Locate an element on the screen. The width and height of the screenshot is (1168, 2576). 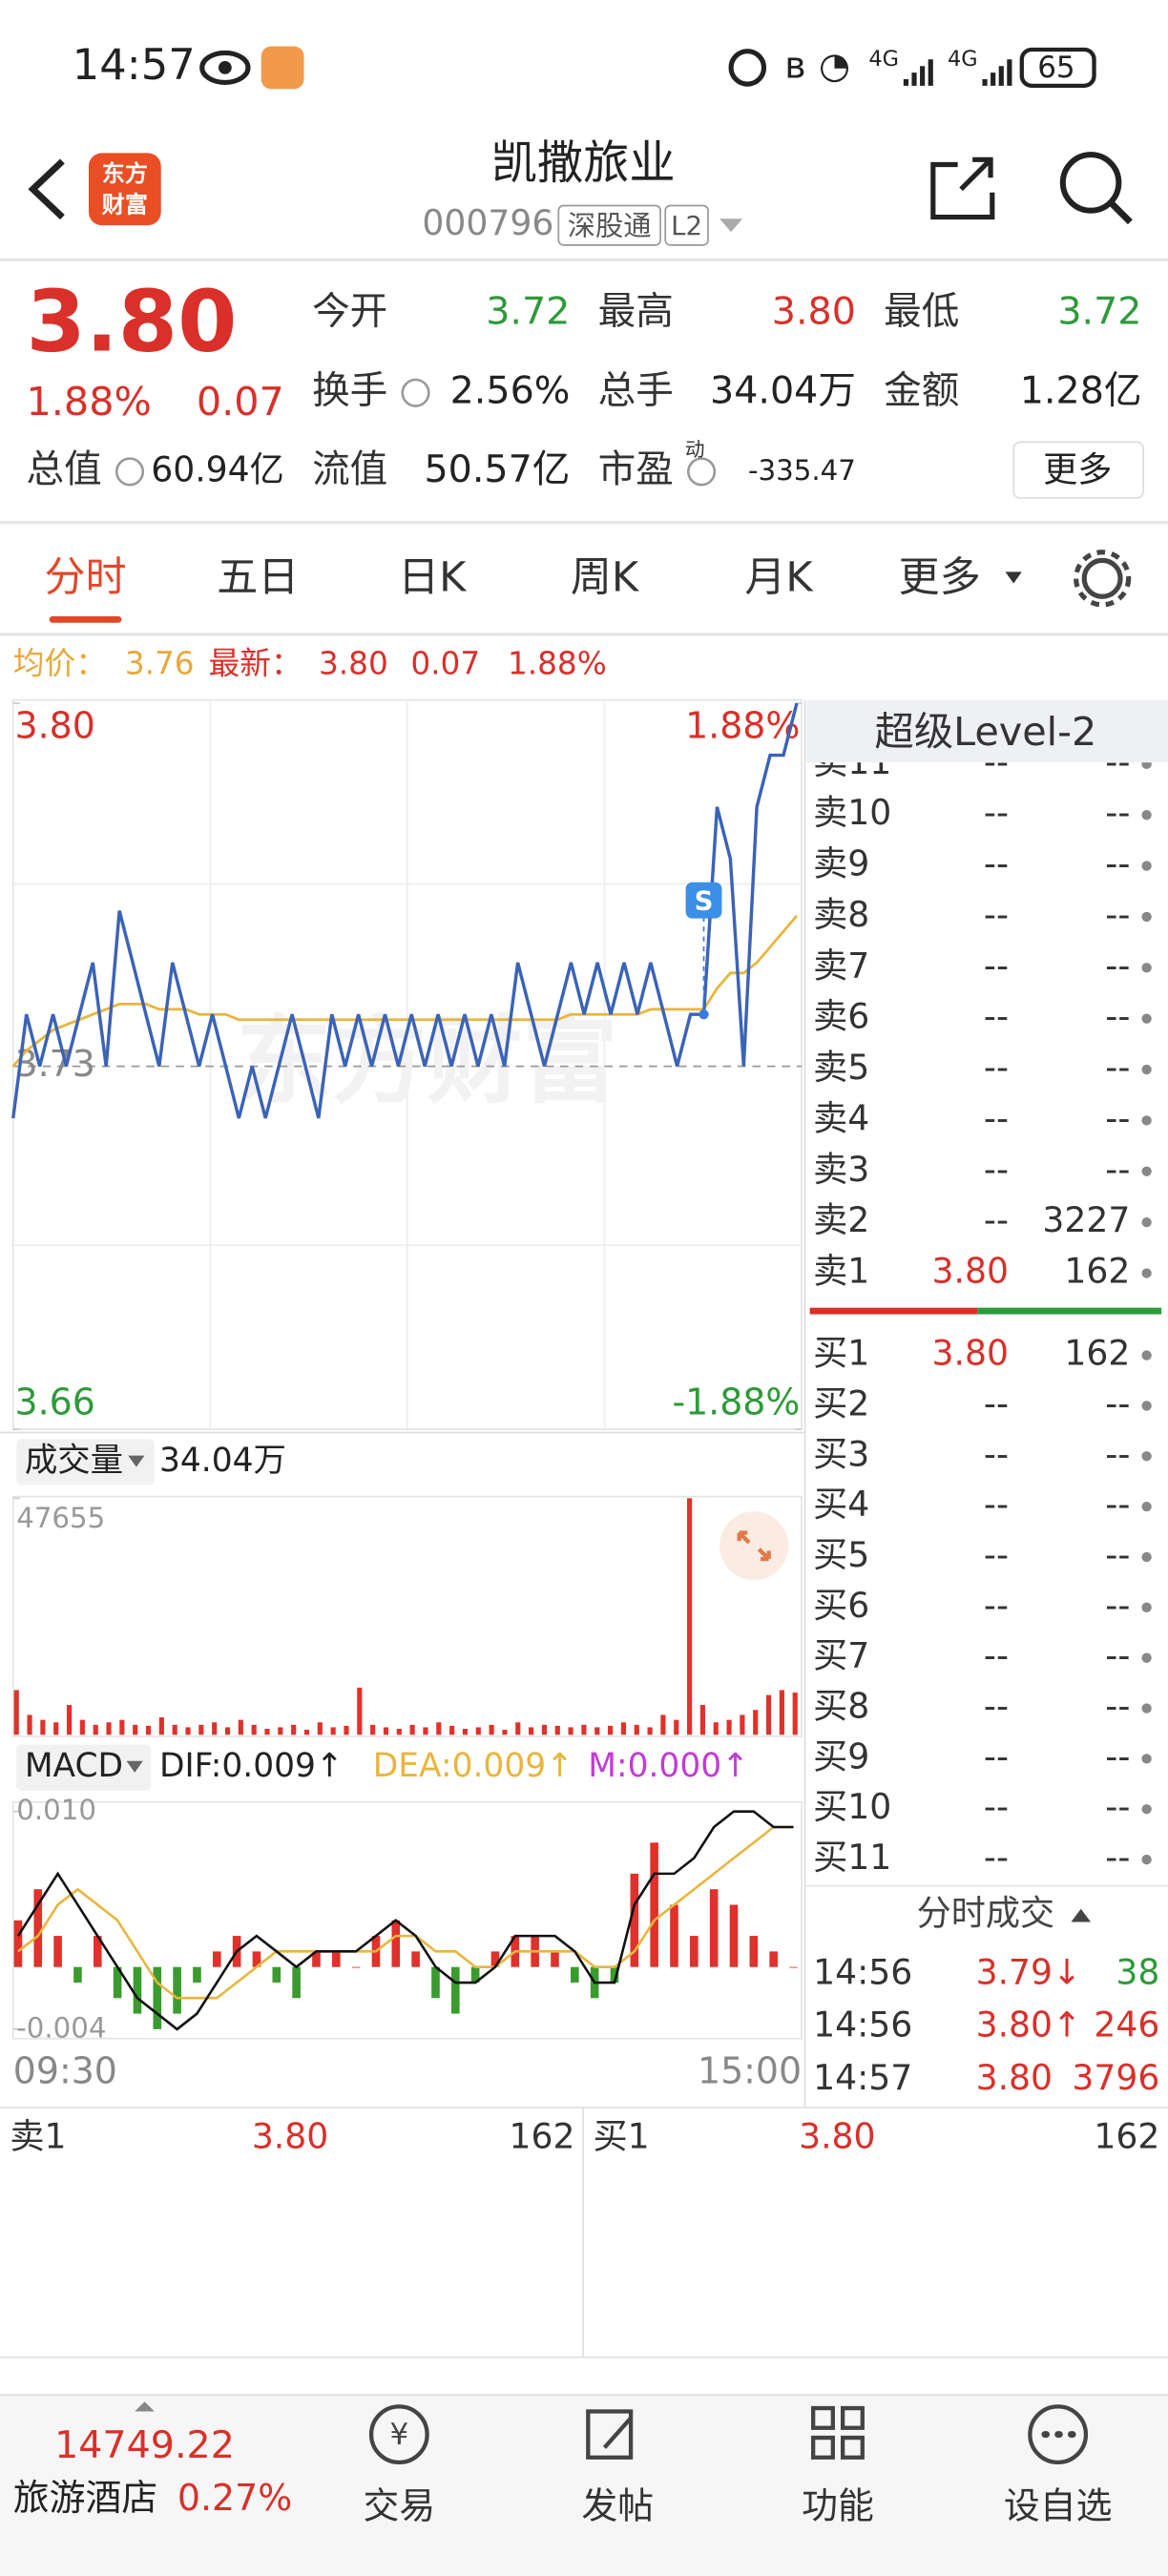
trade-price: 3.80↑ is located at coordinates (1029, 2025).